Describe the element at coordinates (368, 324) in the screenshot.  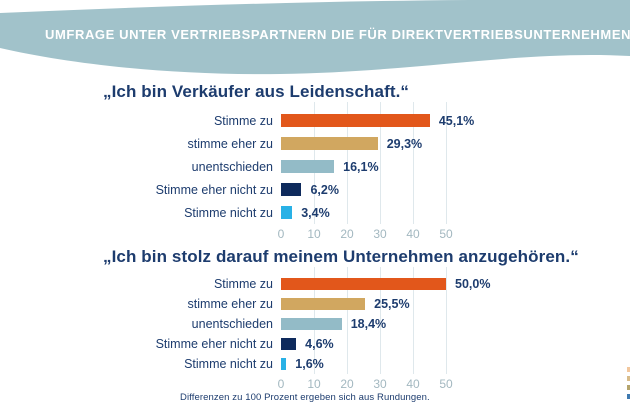
I see `value-label: 18,4%` at that location.